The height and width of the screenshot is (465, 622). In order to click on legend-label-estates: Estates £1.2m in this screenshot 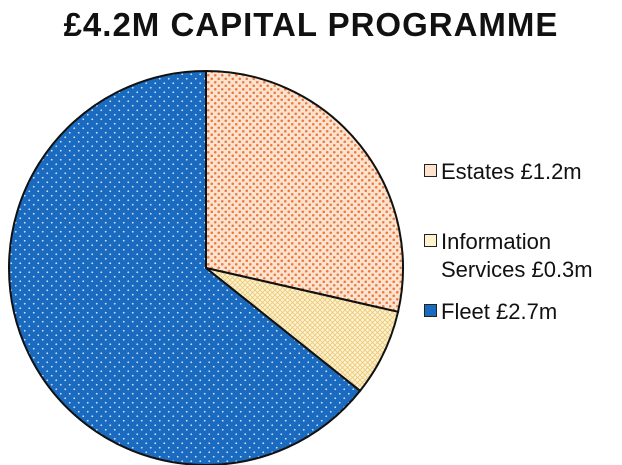, I will do `click(511, 171)`.